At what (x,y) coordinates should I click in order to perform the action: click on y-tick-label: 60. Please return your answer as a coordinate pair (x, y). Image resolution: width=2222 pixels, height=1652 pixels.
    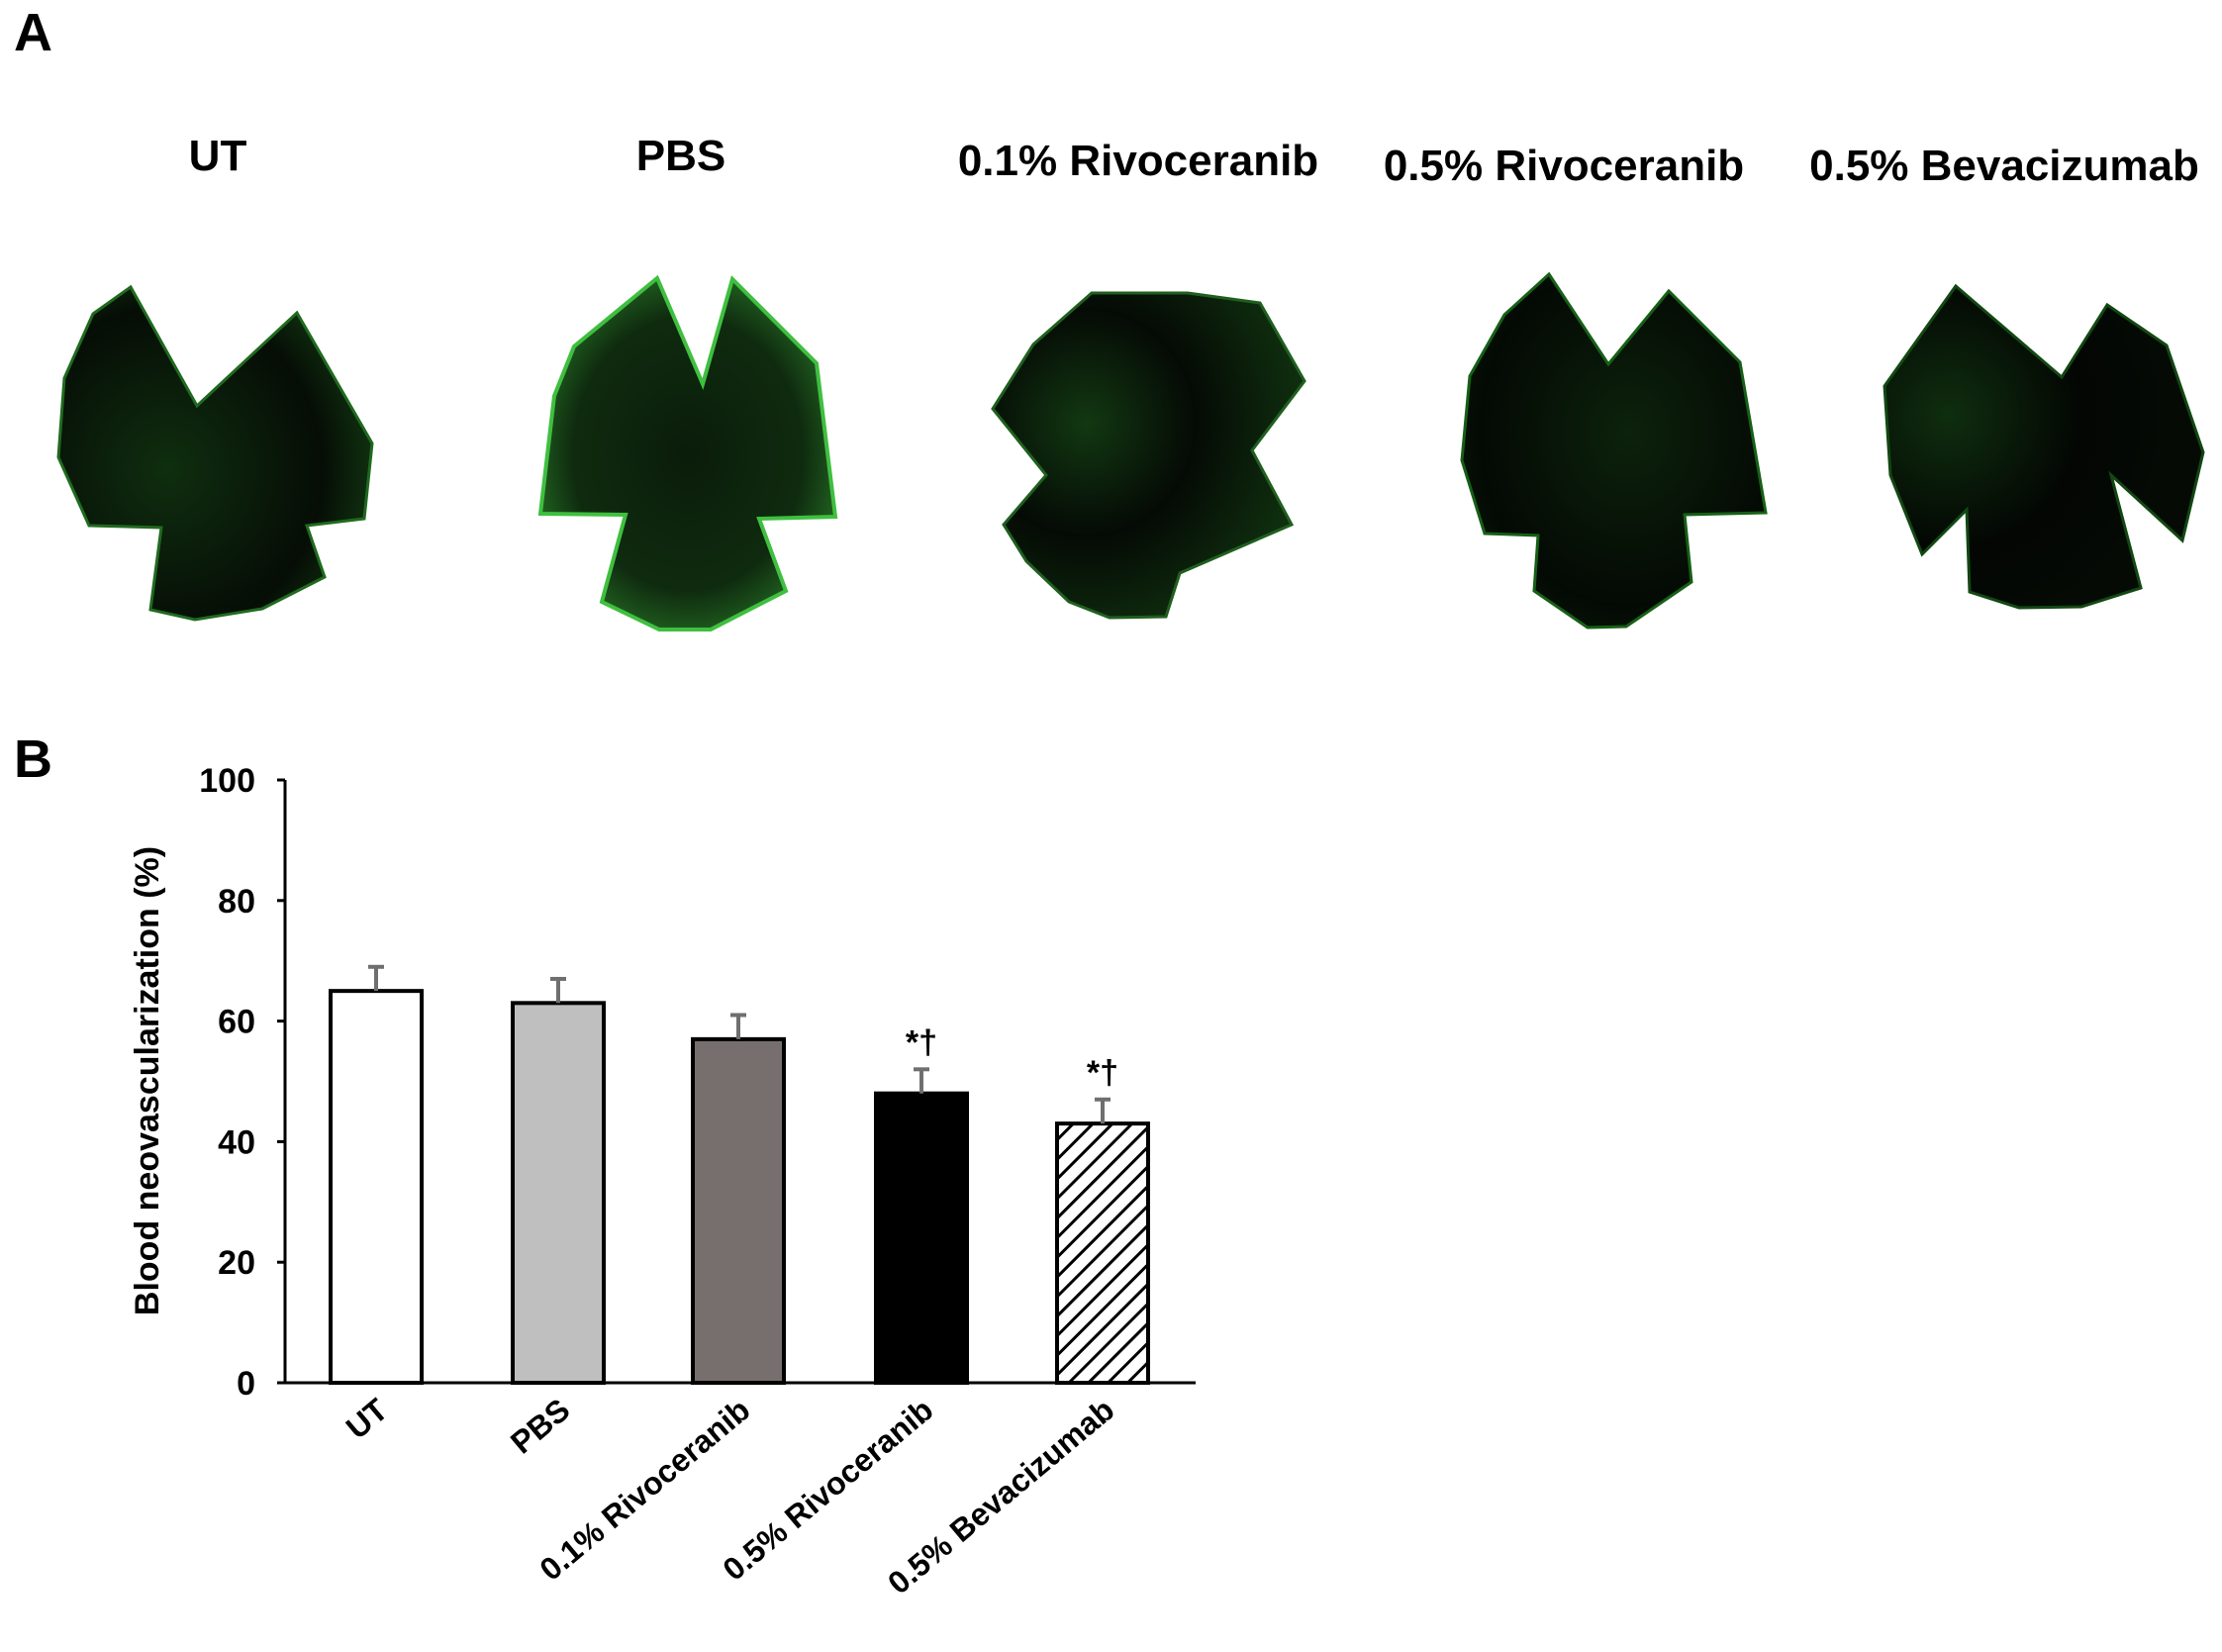
    Looking at the image, I should click on (236, 1022).